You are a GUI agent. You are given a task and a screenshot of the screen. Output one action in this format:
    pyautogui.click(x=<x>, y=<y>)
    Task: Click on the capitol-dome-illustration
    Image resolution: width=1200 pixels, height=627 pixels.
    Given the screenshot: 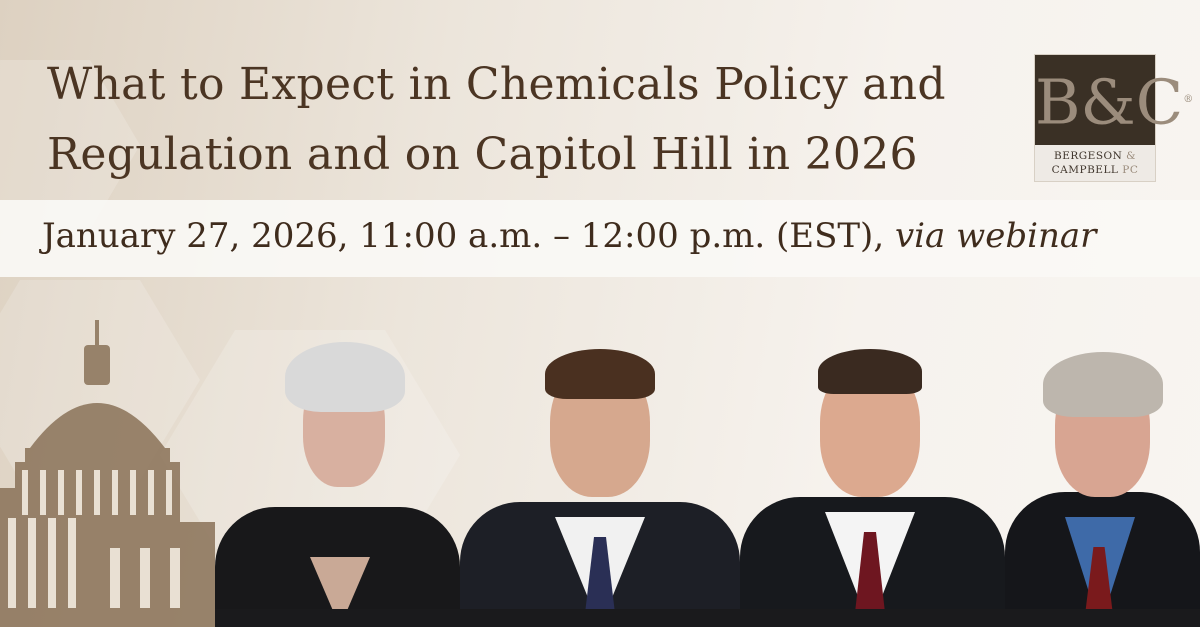 What is the action you would take?
    pyautogui.click(x=107, y=473)
    